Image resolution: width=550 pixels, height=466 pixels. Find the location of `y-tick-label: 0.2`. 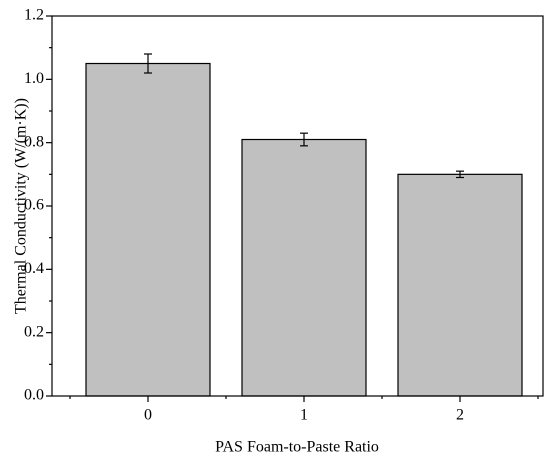

y-tick-label: 0.2 is located at coordinates (34, 331).